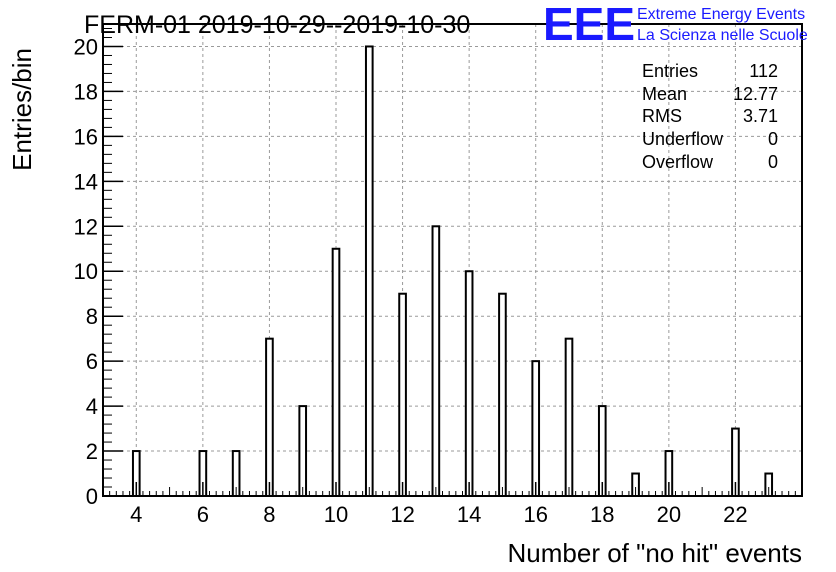  Describe the element at coordinates (86, 181) in the screenshot. I see `y-tick-label: 14` at that location.